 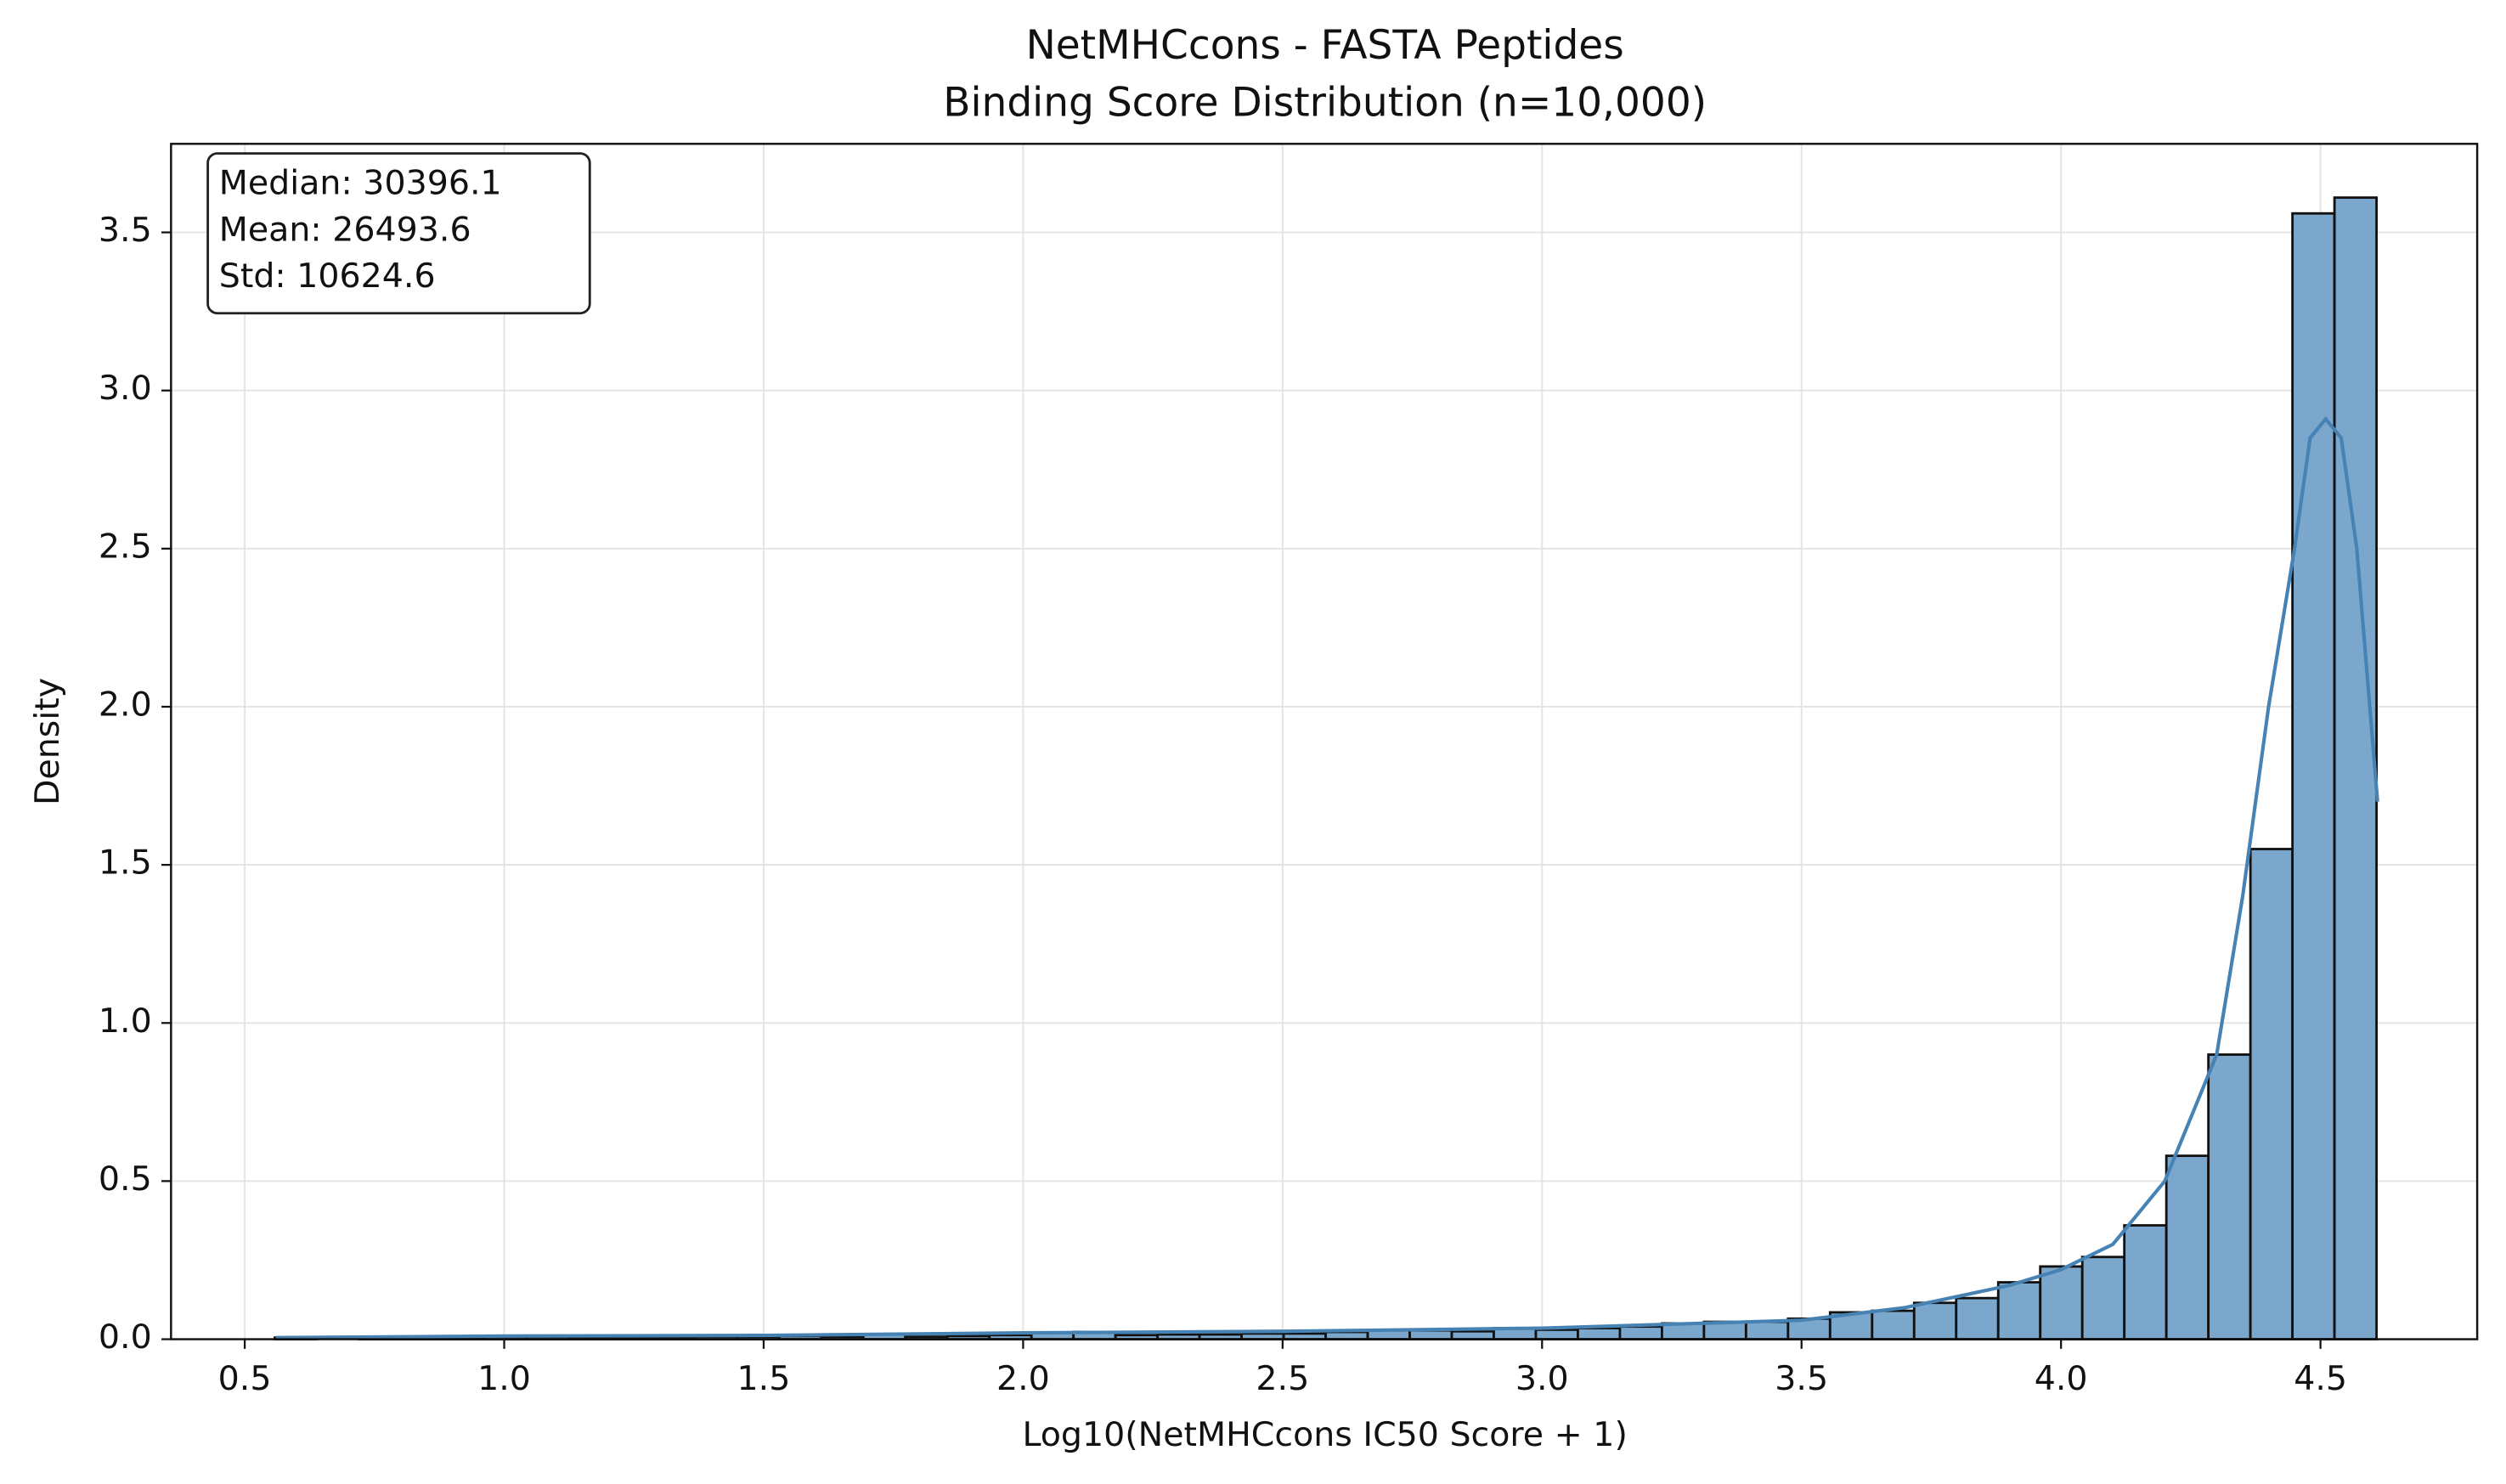 What do you see at coordinates (1023, 1378) in the screenshot?
I see `x-tick-label: 2.0` at bounding box center [1023, 1378].